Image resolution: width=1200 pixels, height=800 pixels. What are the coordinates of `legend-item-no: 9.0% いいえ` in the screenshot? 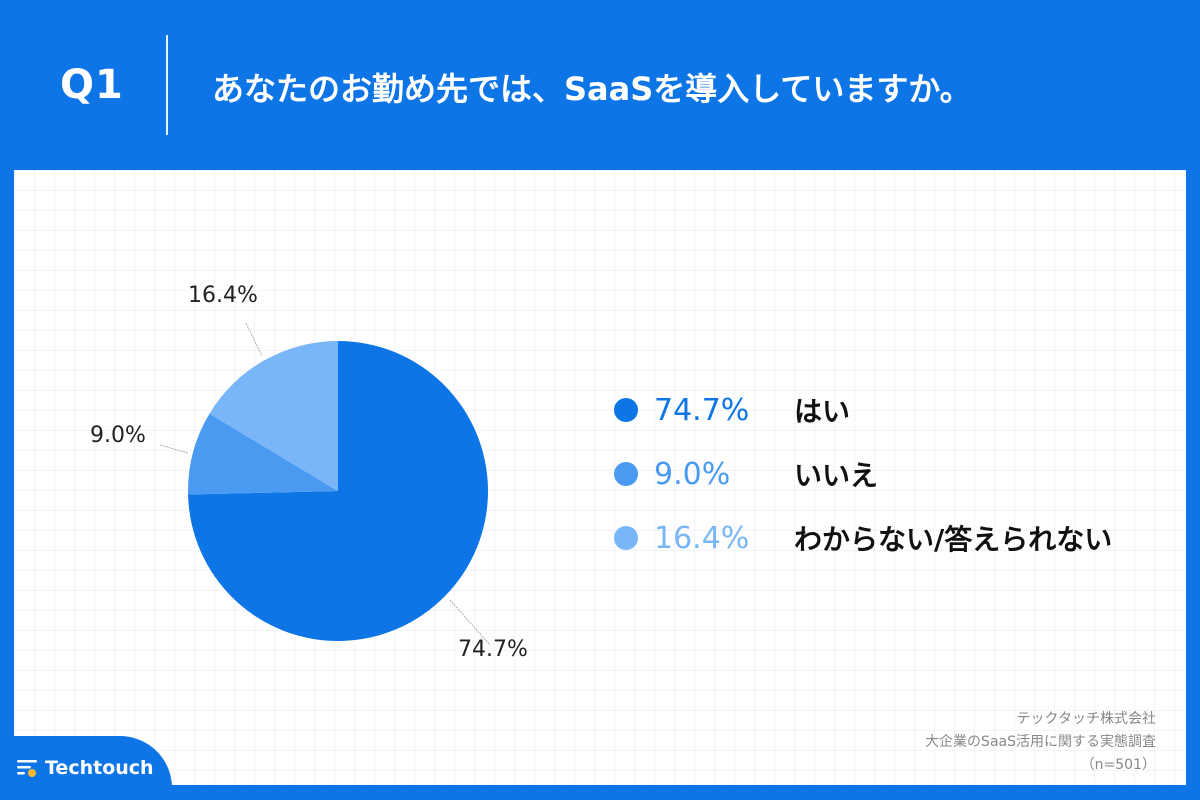 It's located at (863, 474).